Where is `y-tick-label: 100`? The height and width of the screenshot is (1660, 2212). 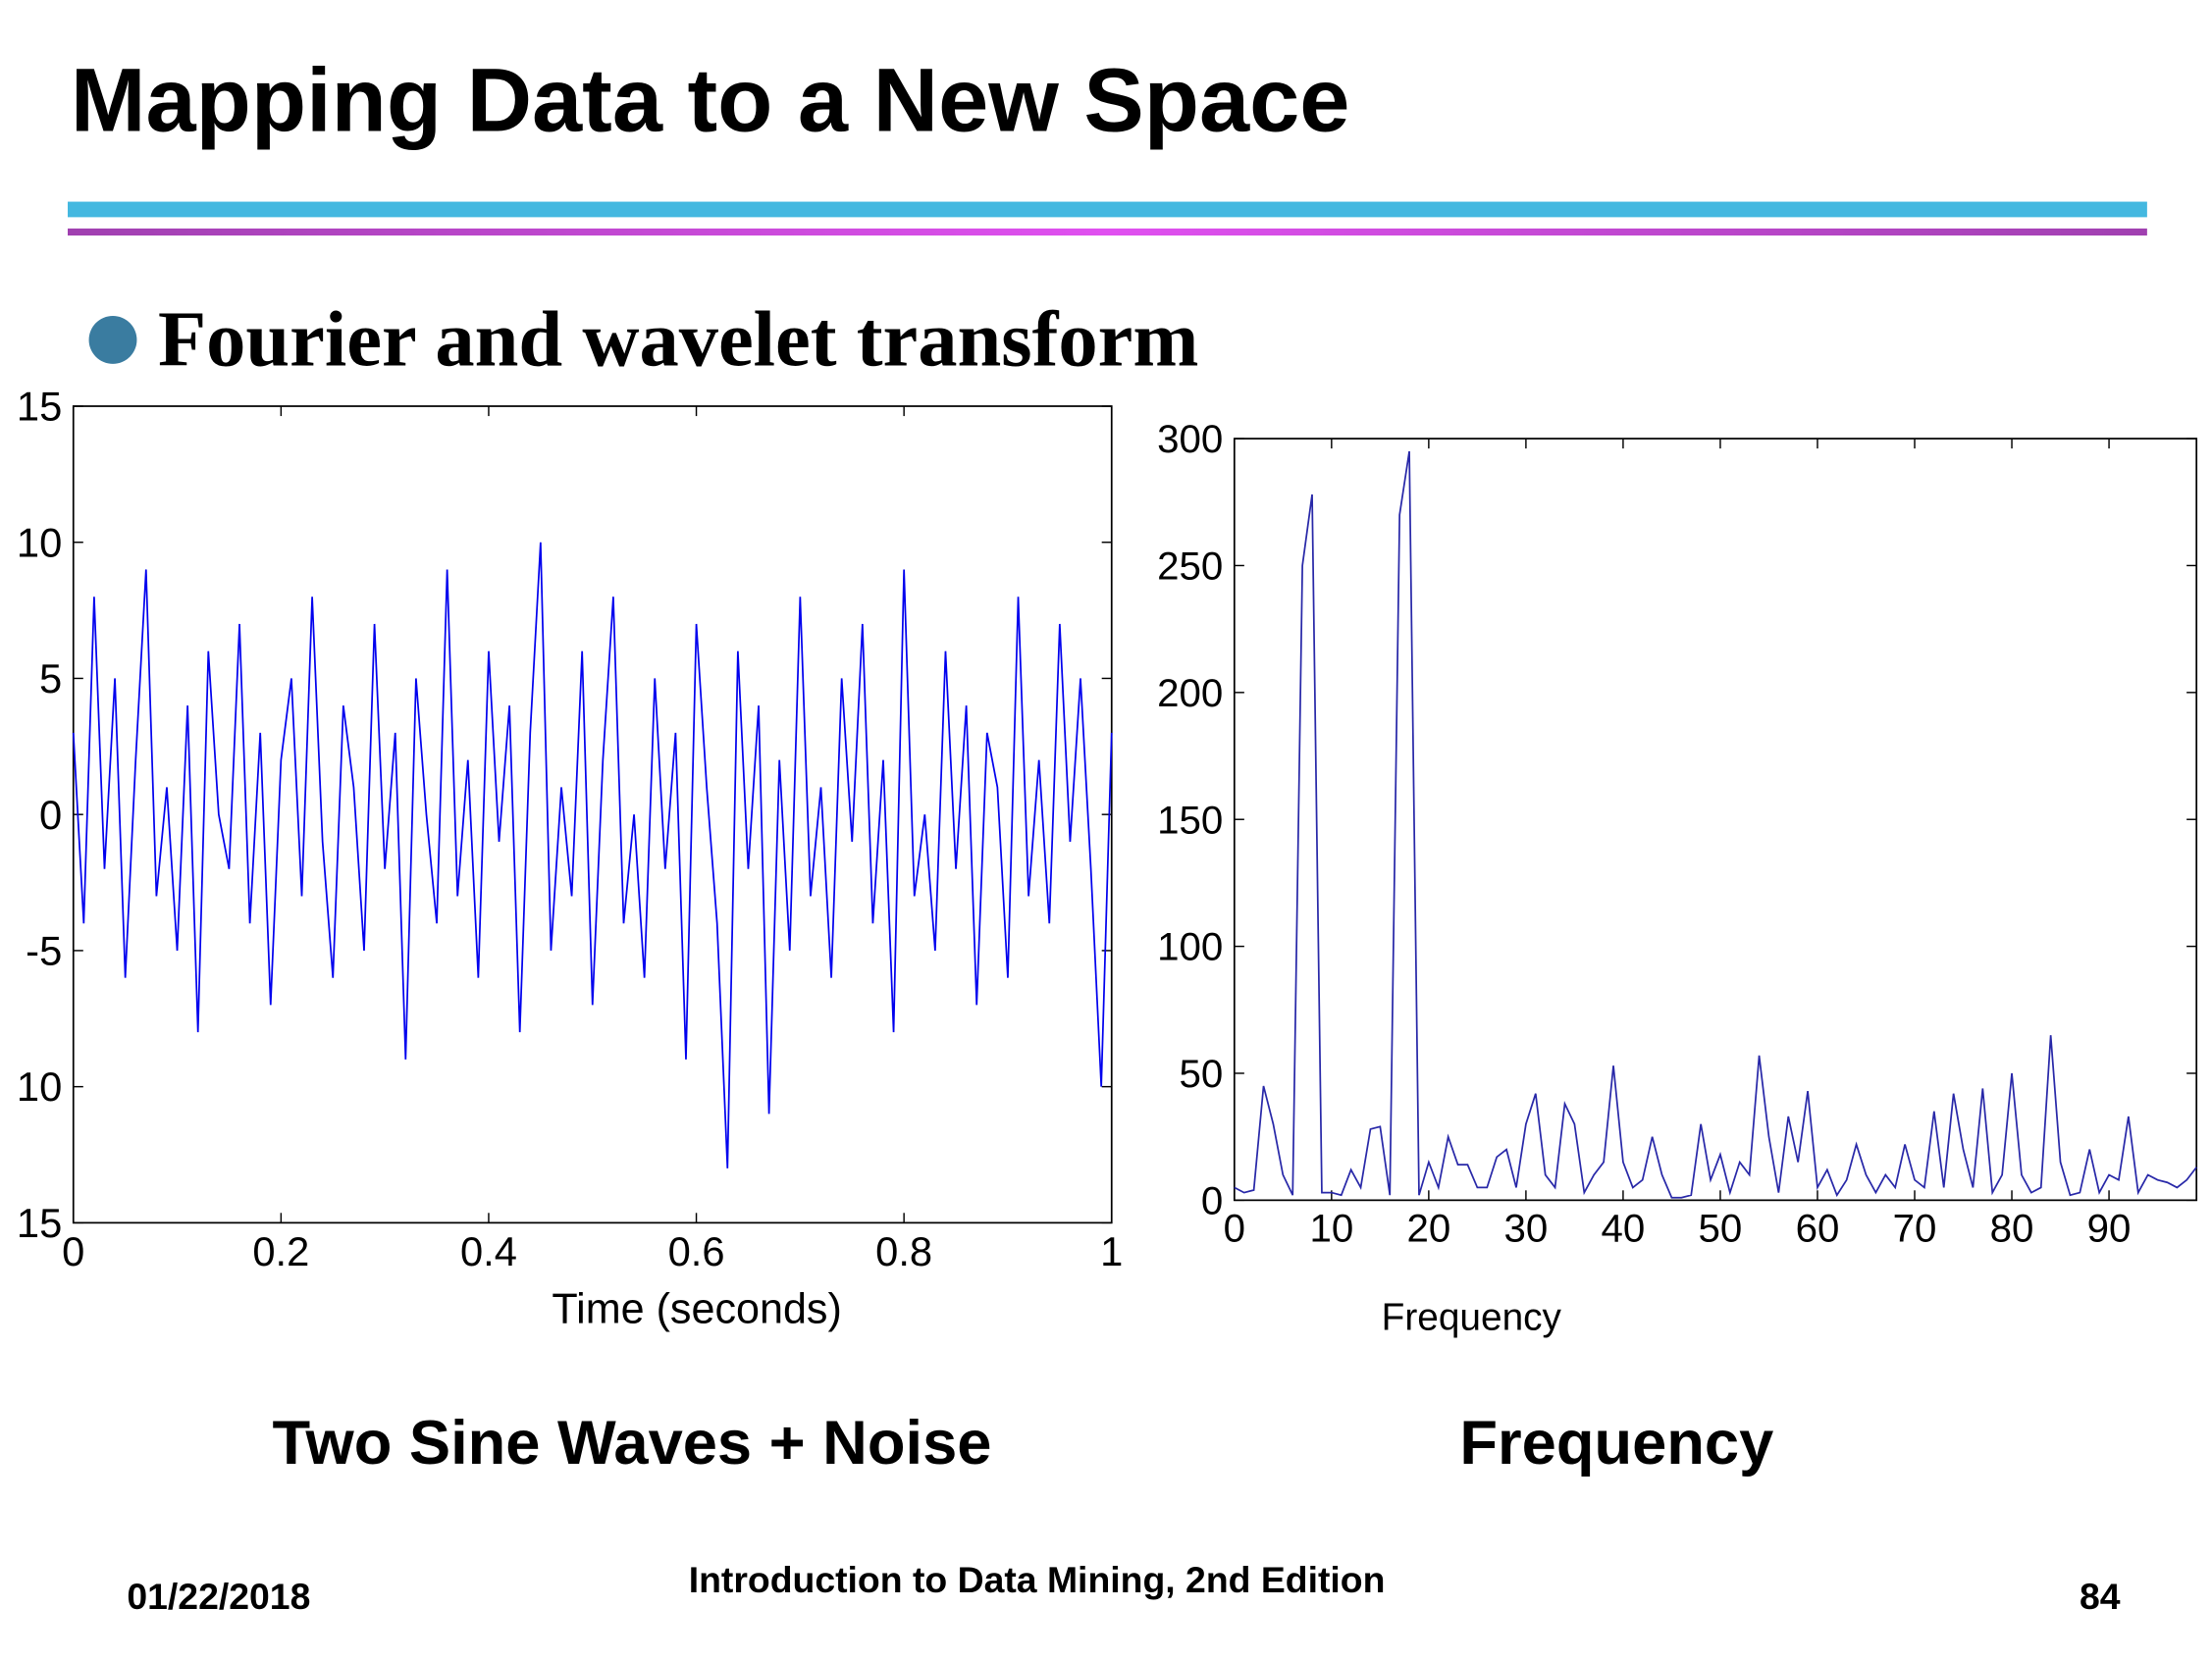 y-tick-label: 100 is located at coordinates (1190, 947).